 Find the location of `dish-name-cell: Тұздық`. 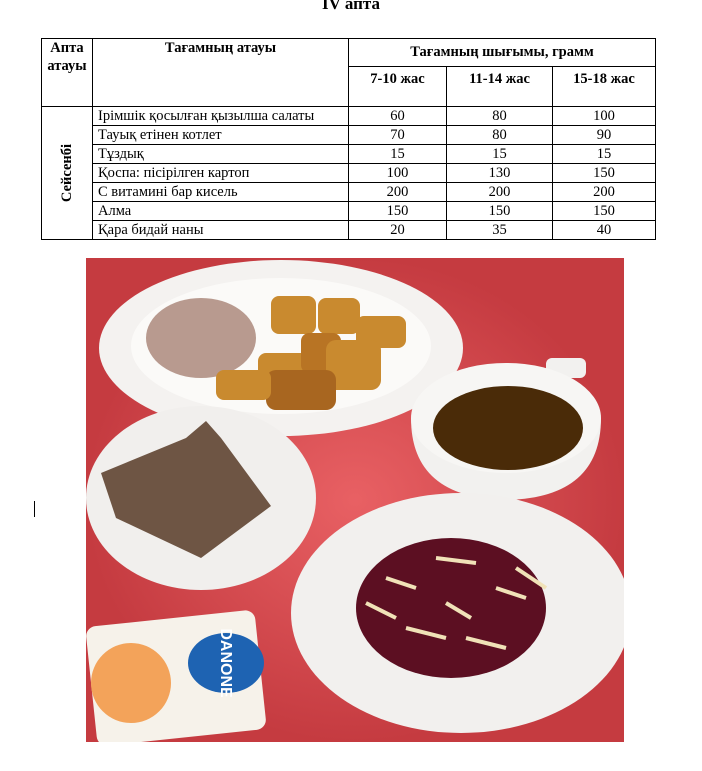

dish-name-cell: Тұздық is located at coordinates (220, 154).